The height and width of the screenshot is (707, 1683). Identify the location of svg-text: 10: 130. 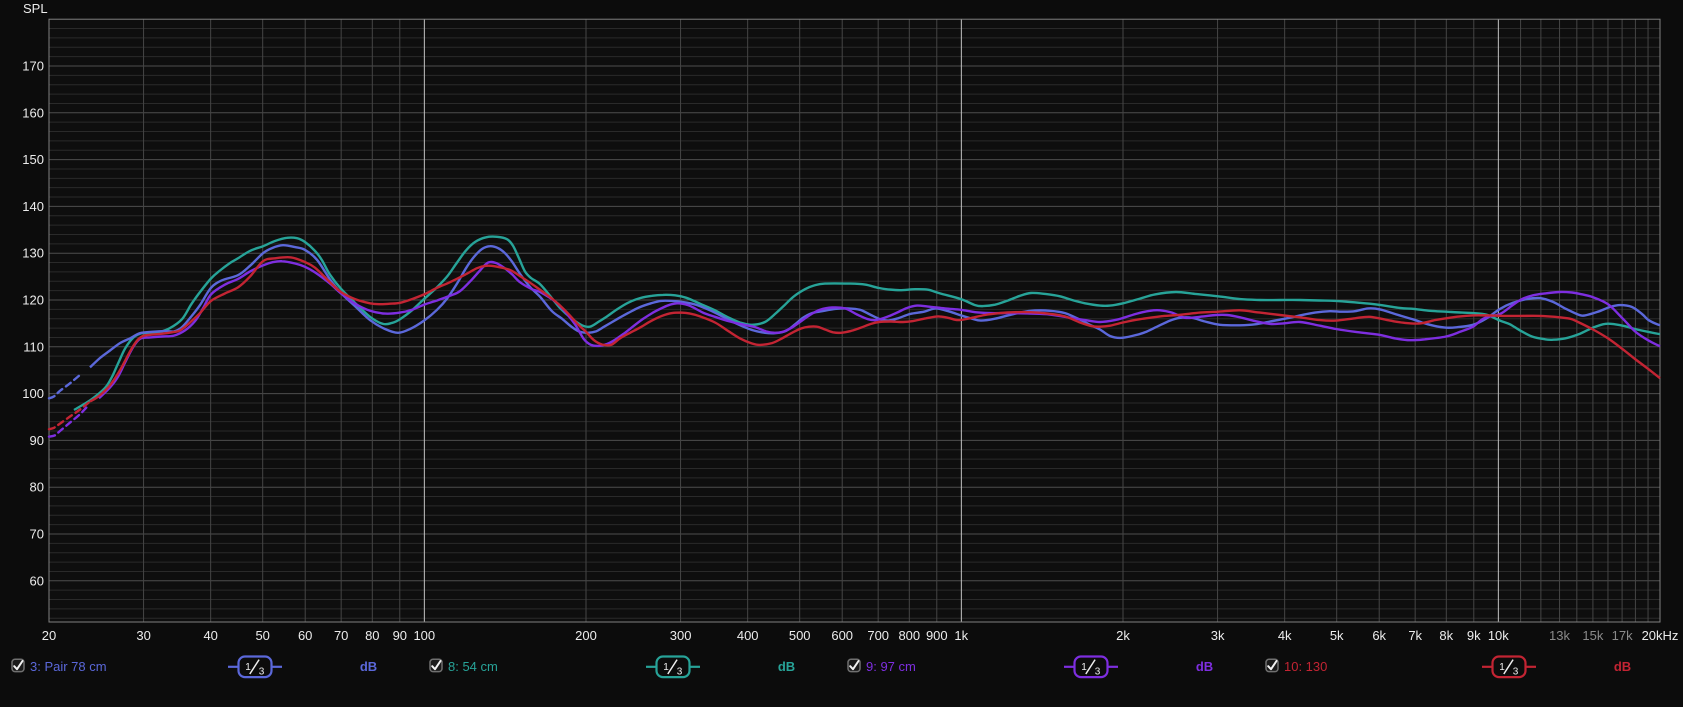
(1305, 666).